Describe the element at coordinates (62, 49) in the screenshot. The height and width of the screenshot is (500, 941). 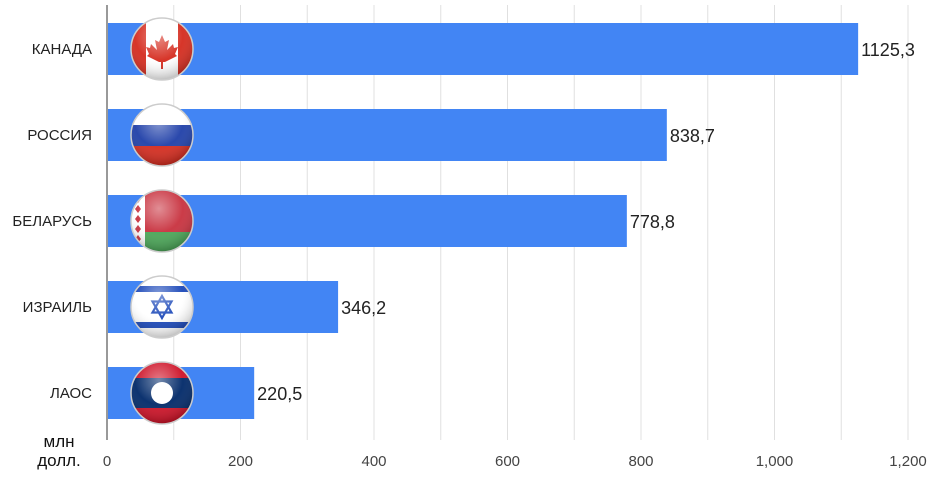
I see `category-label: КАНАДА` at that location.